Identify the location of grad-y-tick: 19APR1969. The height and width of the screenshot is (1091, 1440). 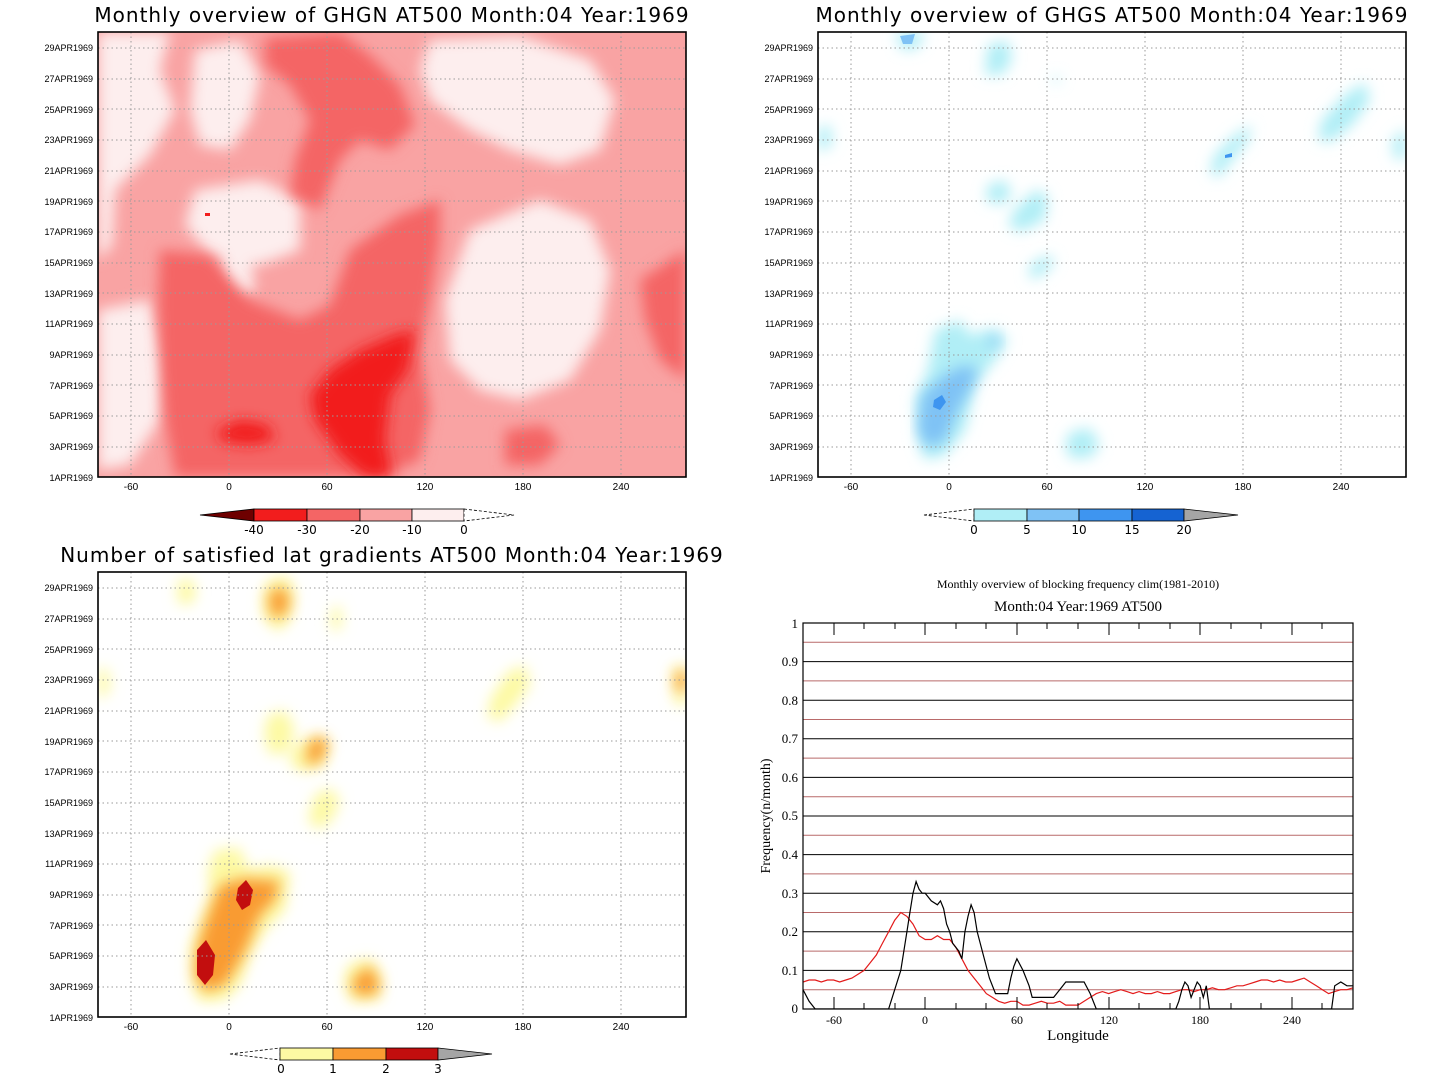
(68, 742).